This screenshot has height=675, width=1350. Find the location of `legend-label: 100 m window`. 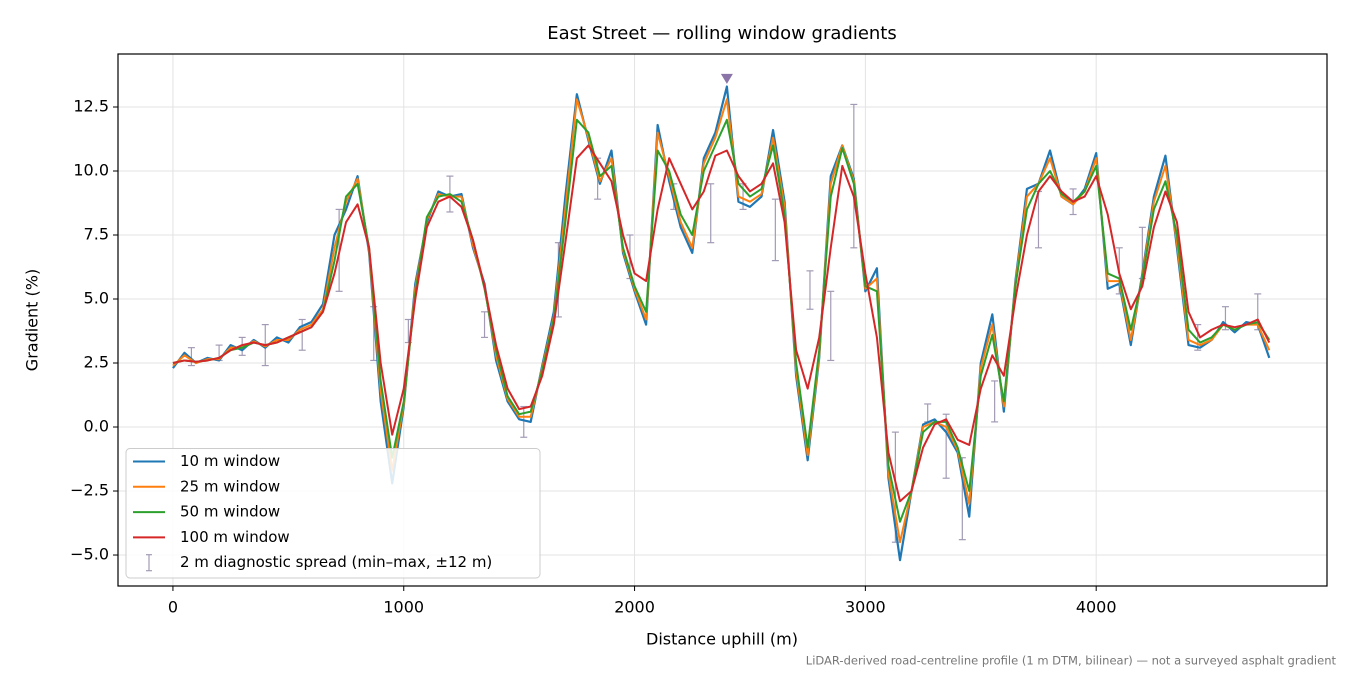

legend-label: 100 m window is located at coordinates (235, 537).